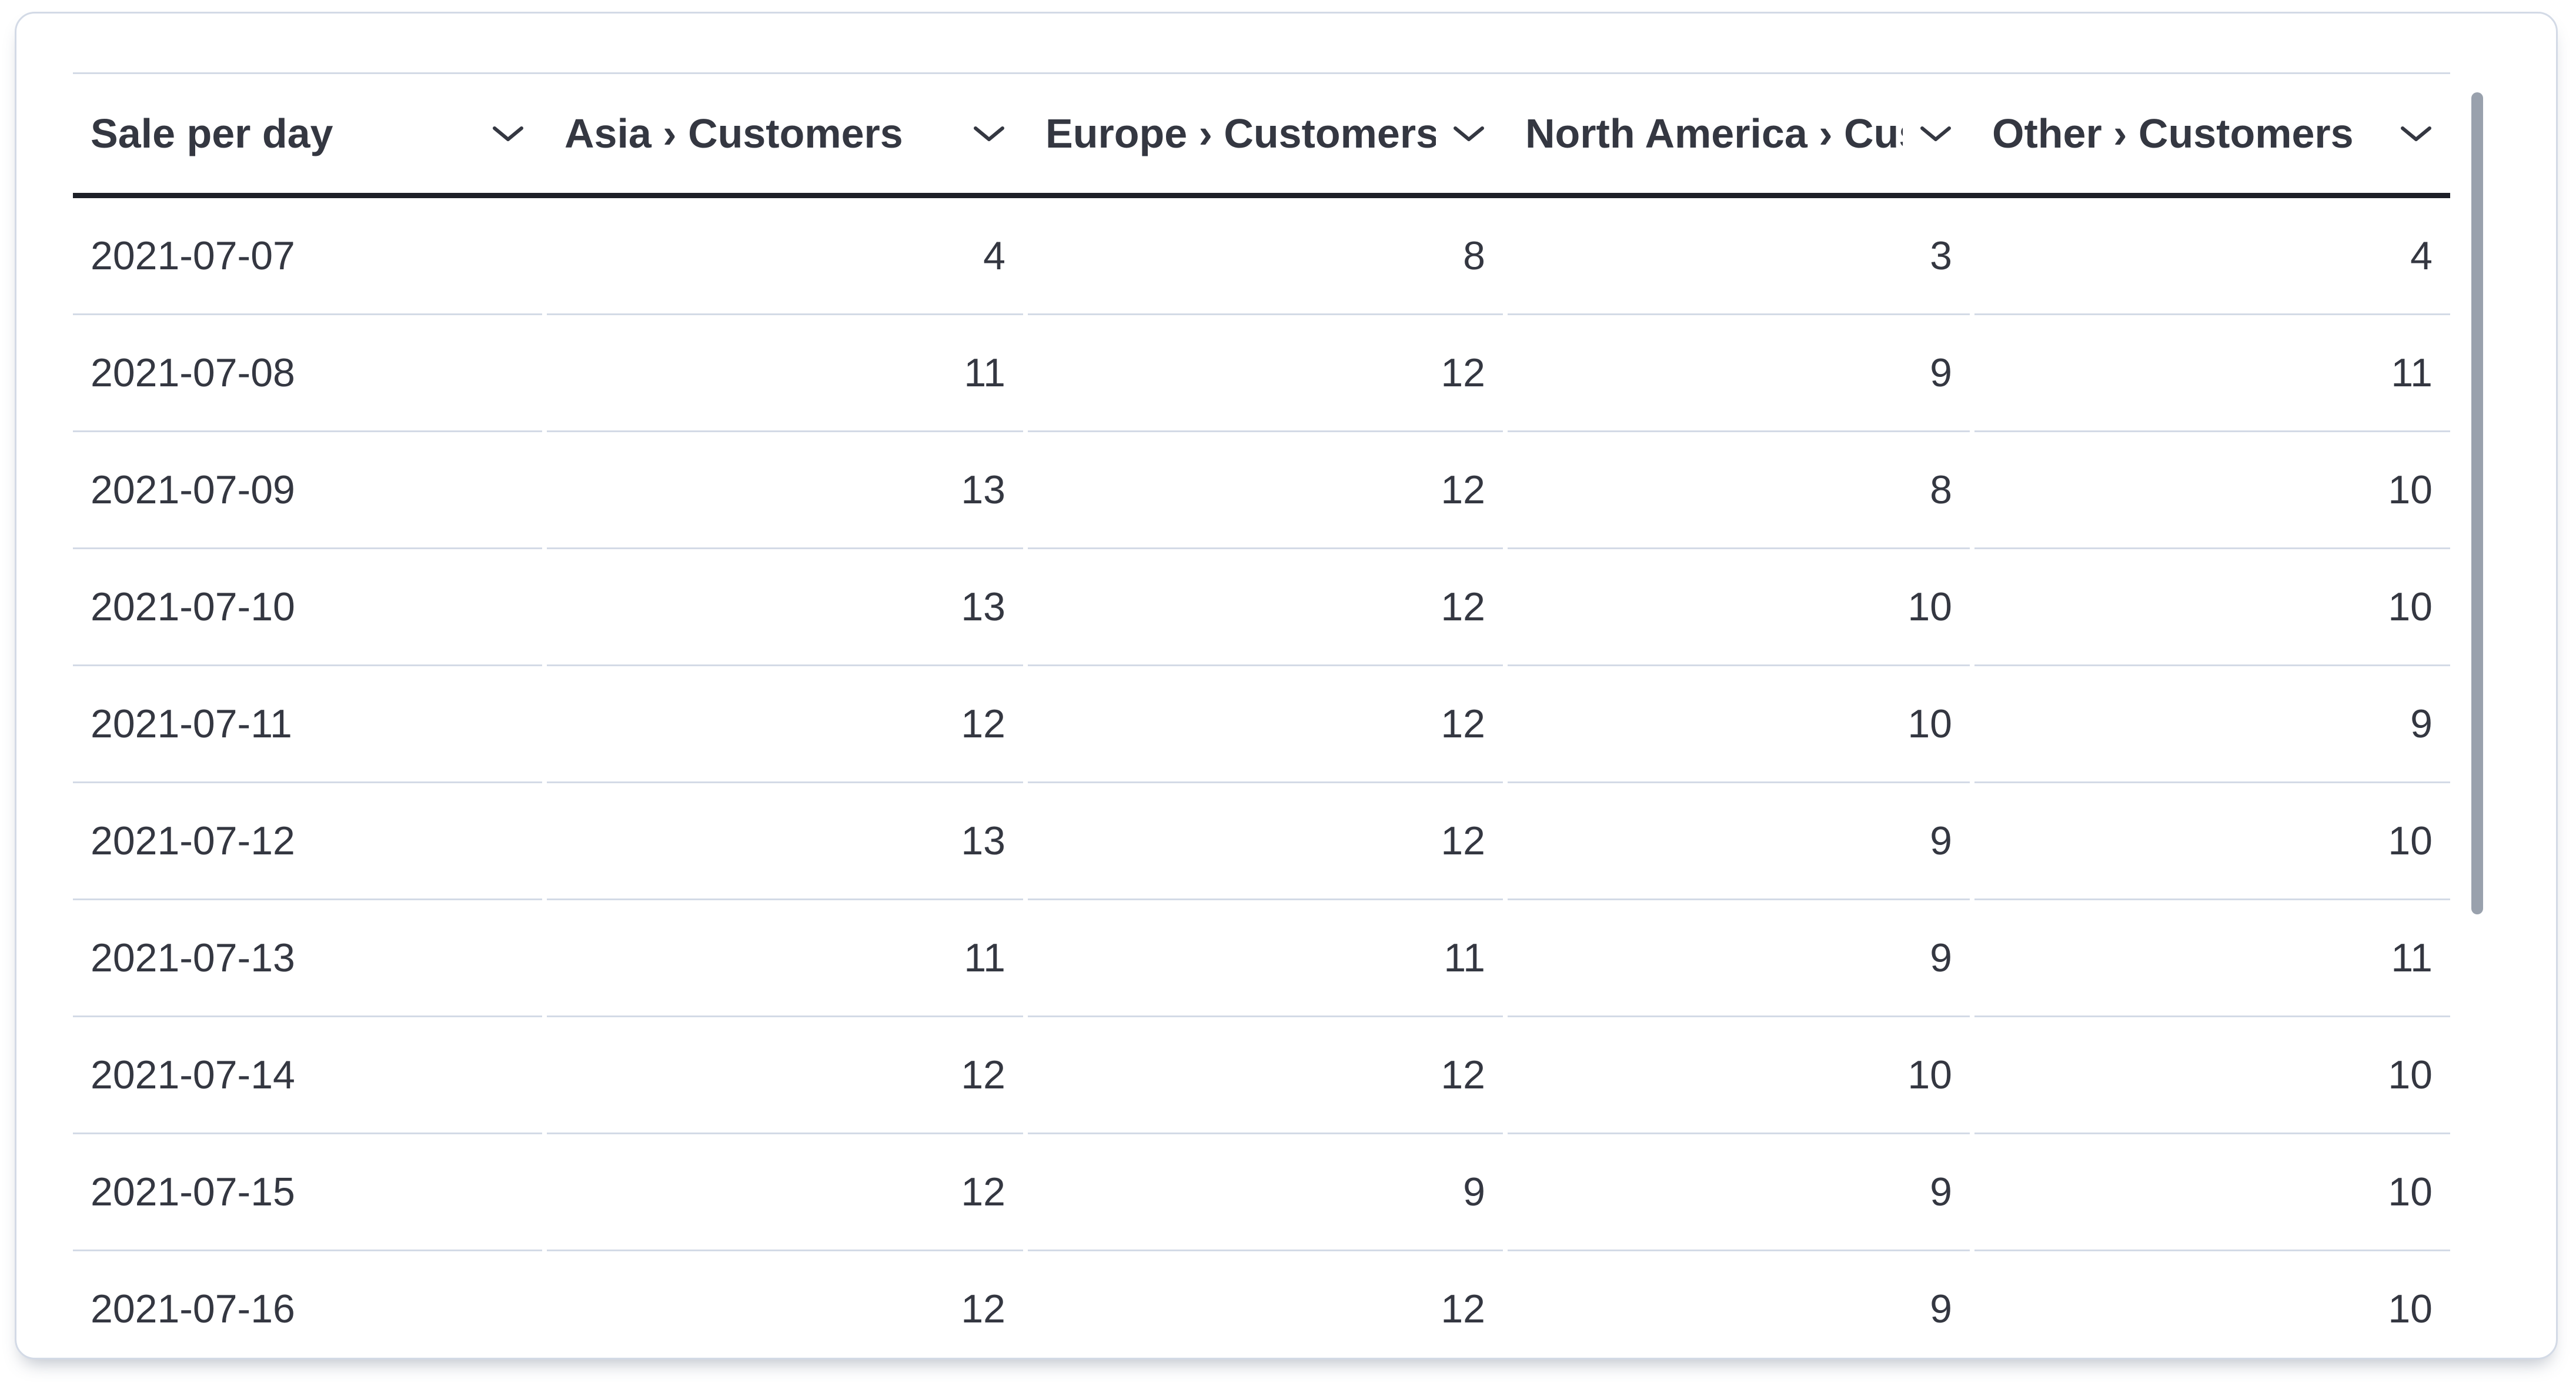 The image size is (2576, 1383). I want to click on cell-date: 2021-07-11, so click(307, 724).